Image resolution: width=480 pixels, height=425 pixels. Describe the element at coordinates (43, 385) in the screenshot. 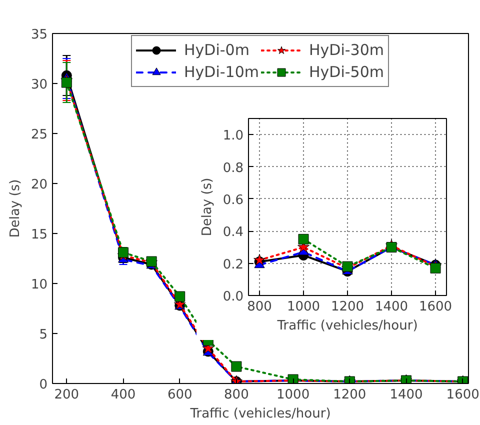

I see `y-tick-label: 0` at that location.